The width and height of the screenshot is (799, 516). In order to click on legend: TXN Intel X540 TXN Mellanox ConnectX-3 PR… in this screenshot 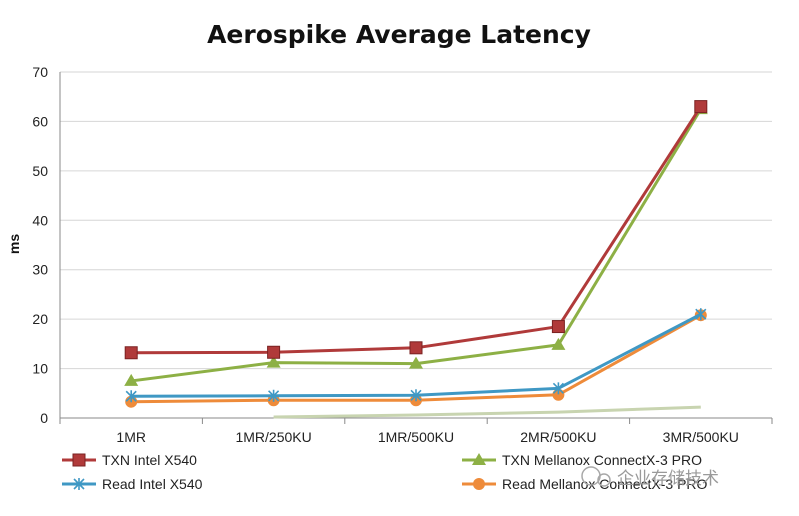, I will do `click(385, 472)`.